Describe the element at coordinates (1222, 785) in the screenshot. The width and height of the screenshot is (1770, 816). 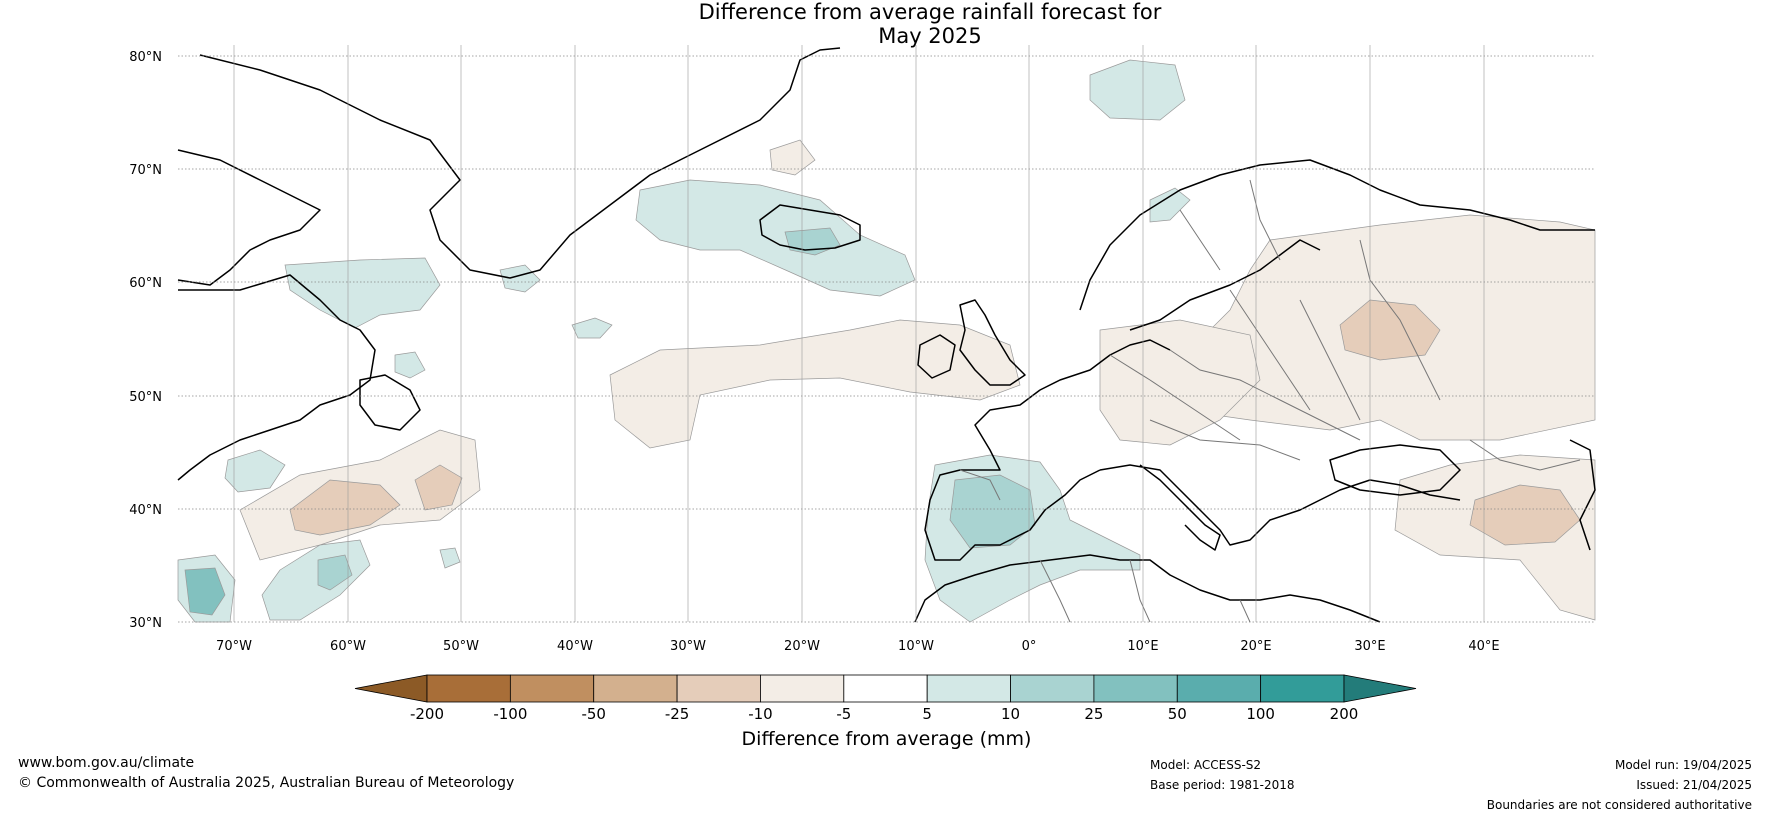
I see `base-period: Base period: 1981-2018` at that location.